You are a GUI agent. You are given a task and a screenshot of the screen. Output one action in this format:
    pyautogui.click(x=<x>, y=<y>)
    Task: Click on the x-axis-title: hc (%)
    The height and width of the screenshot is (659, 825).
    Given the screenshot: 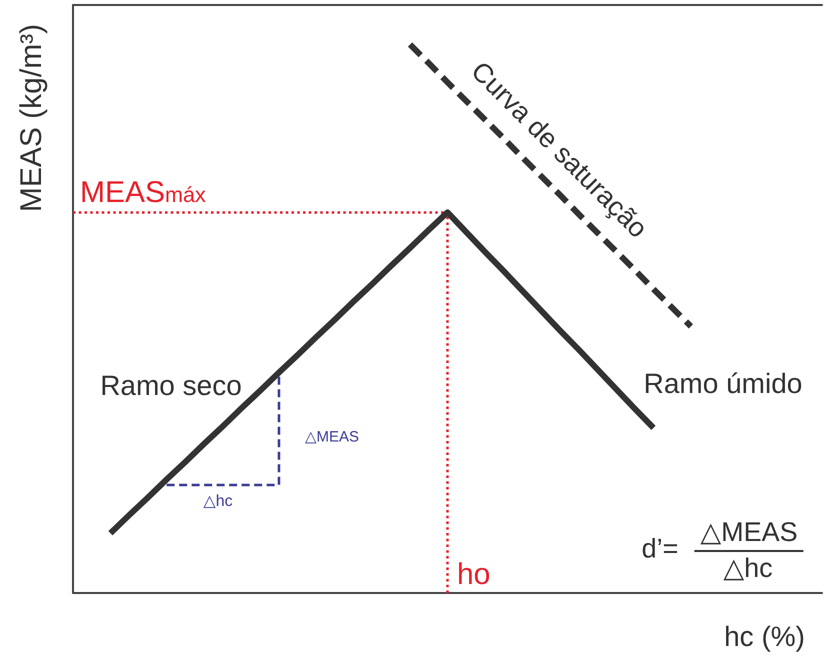 What is the action you would take?
    pyautogui.click(x=764, y=636)
    